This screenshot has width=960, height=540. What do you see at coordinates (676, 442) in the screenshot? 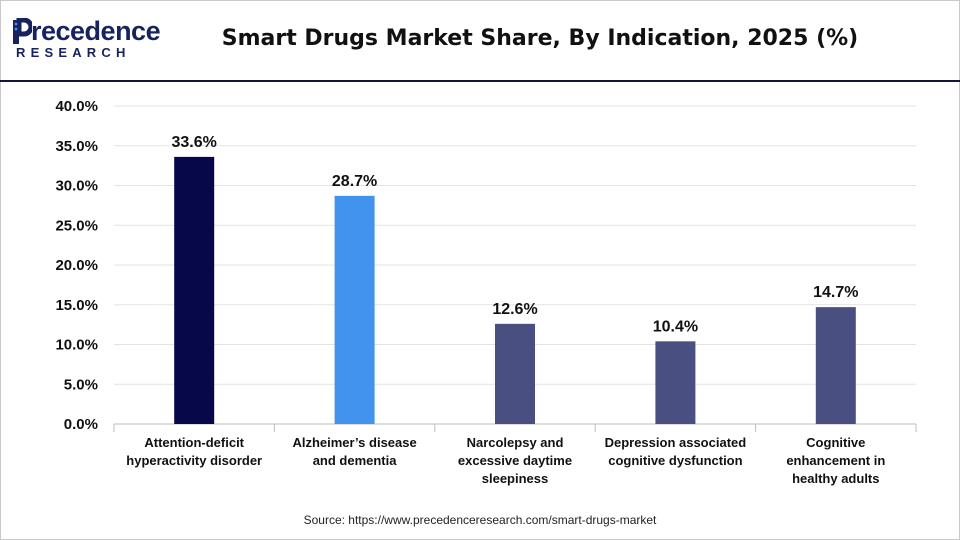
I see `x-tick-label-line: Depression associated` at bounding box center [676, 442].